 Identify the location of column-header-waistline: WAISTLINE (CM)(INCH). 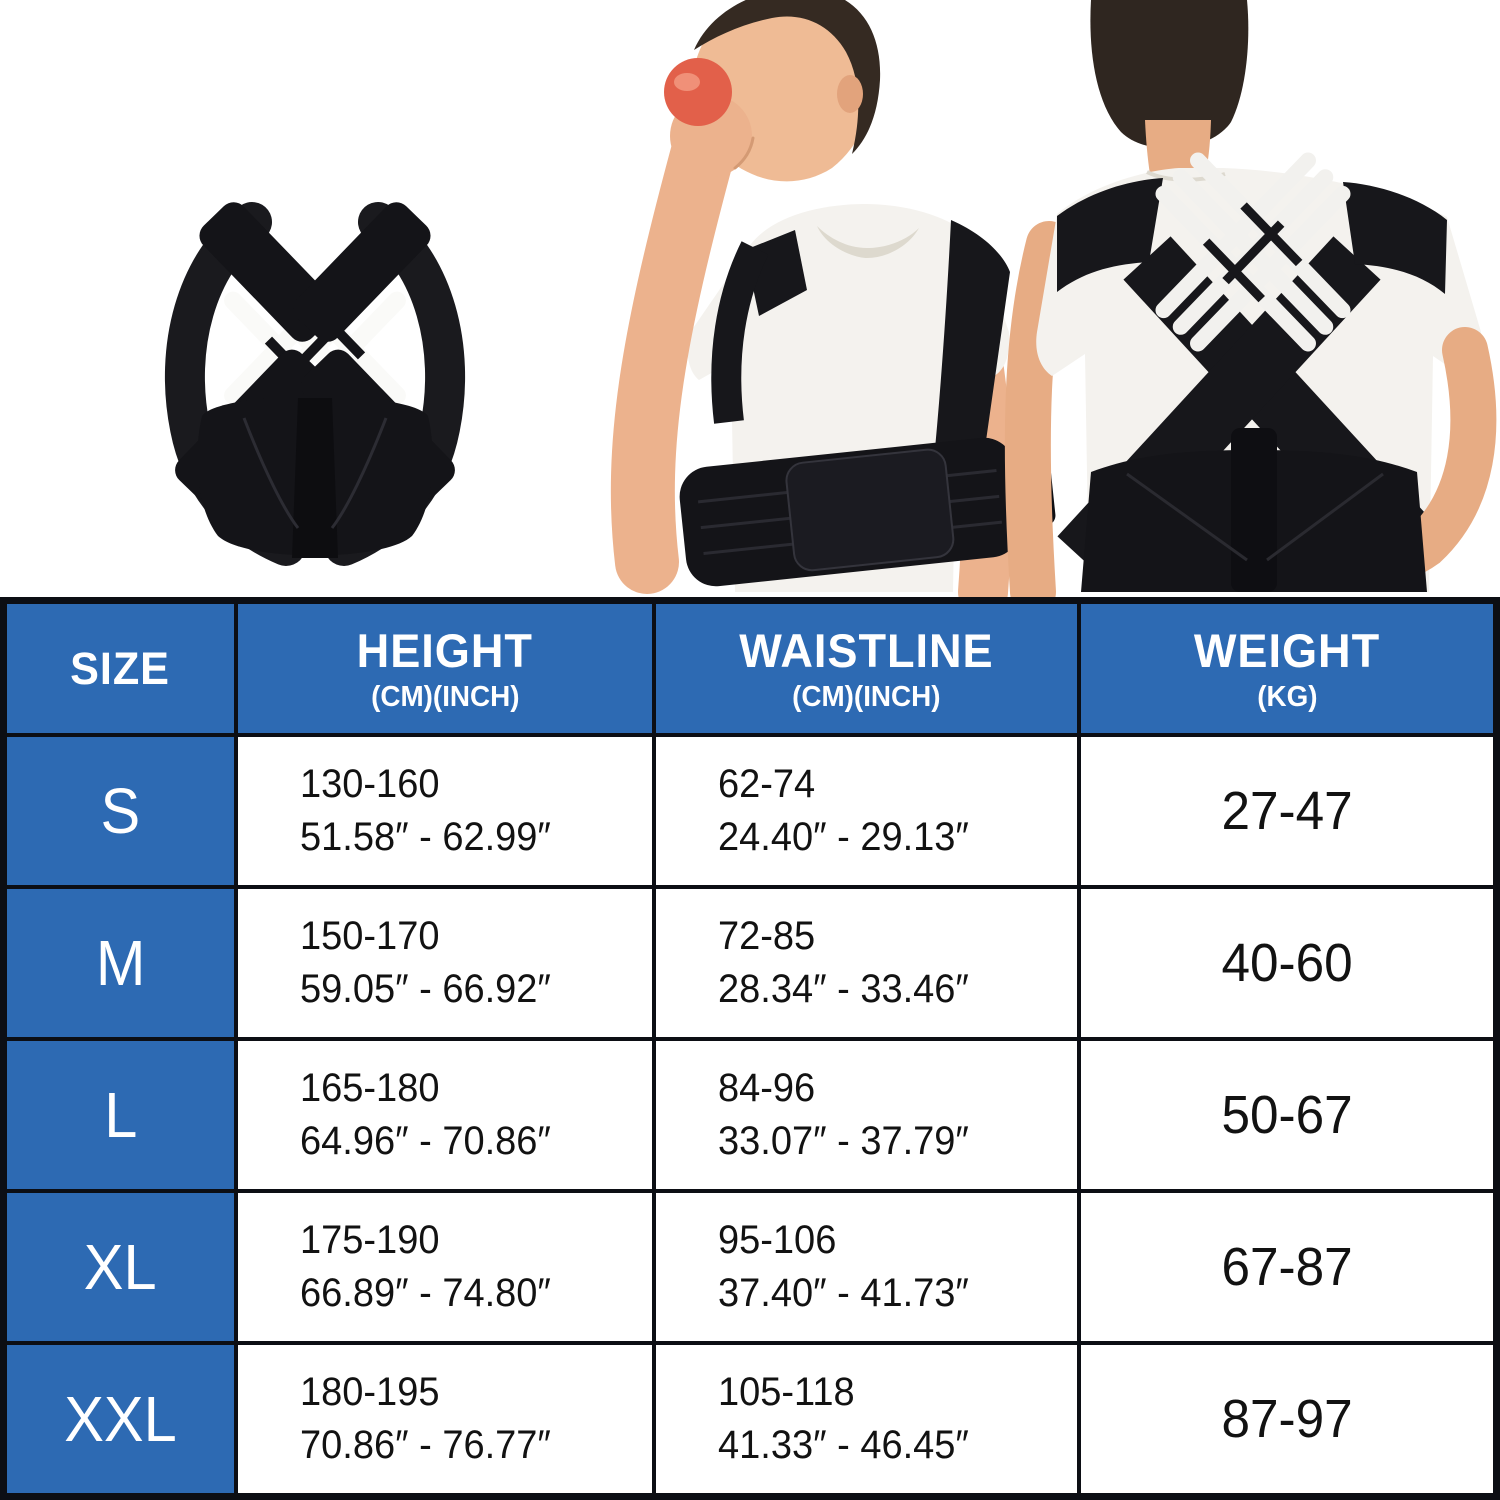
(866, 668).